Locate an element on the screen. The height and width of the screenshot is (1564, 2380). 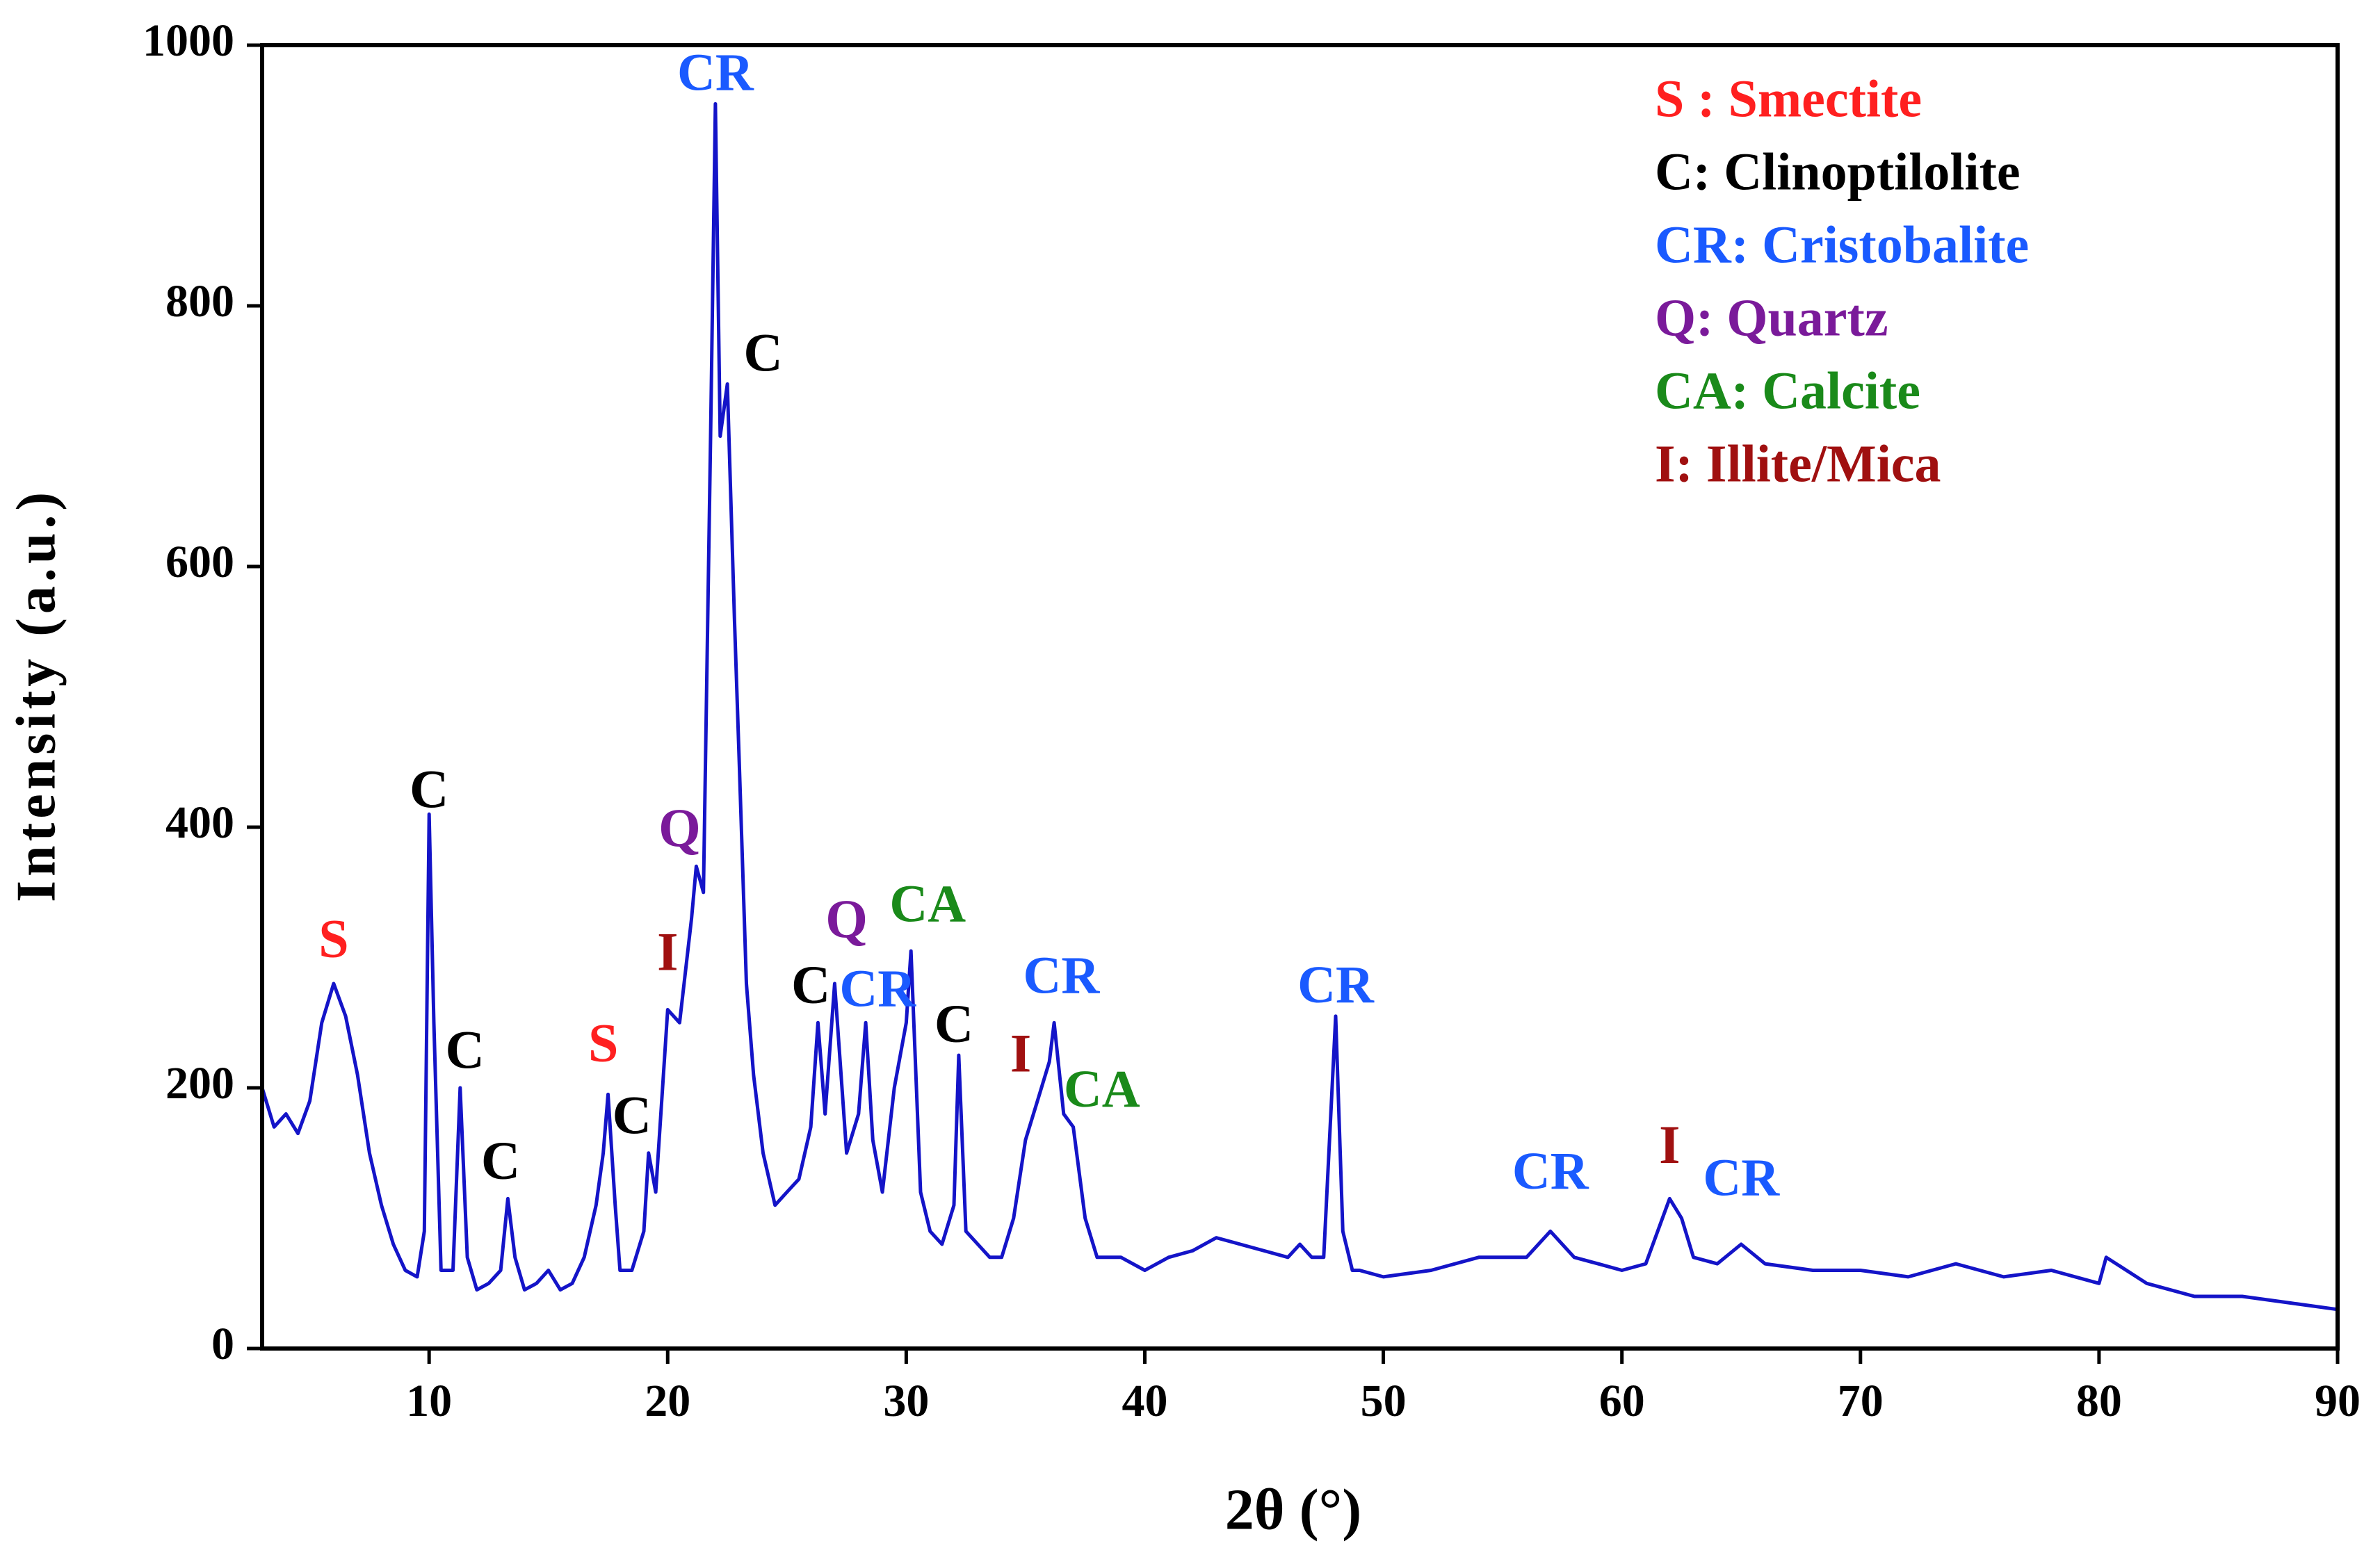
y-tick-label: 1000 is located at coordinates (188, 40).